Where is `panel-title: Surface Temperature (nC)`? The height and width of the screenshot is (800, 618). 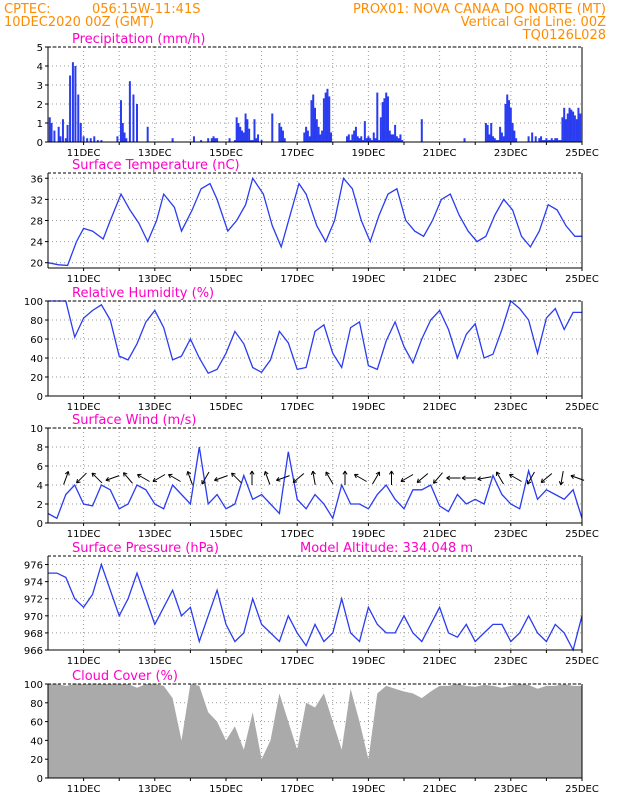
panel-title: Surface Temperature (nC) is located at coordinates (156, 165).